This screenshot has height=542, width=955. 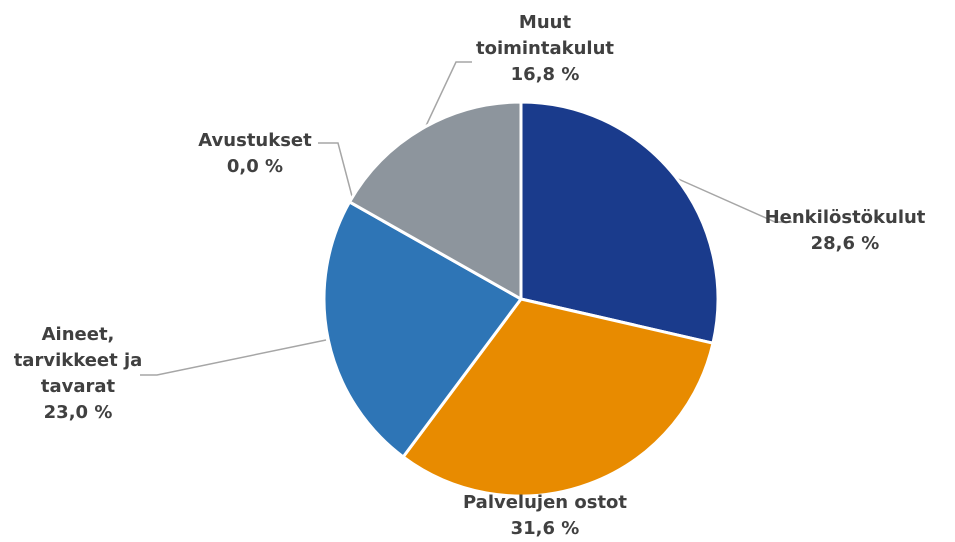 What do you see at coordinates (78, 360) in the screenshot?
I see `category-label: Aineet, tarvikkeet ja tavarat` at bounding box center [78, 360].